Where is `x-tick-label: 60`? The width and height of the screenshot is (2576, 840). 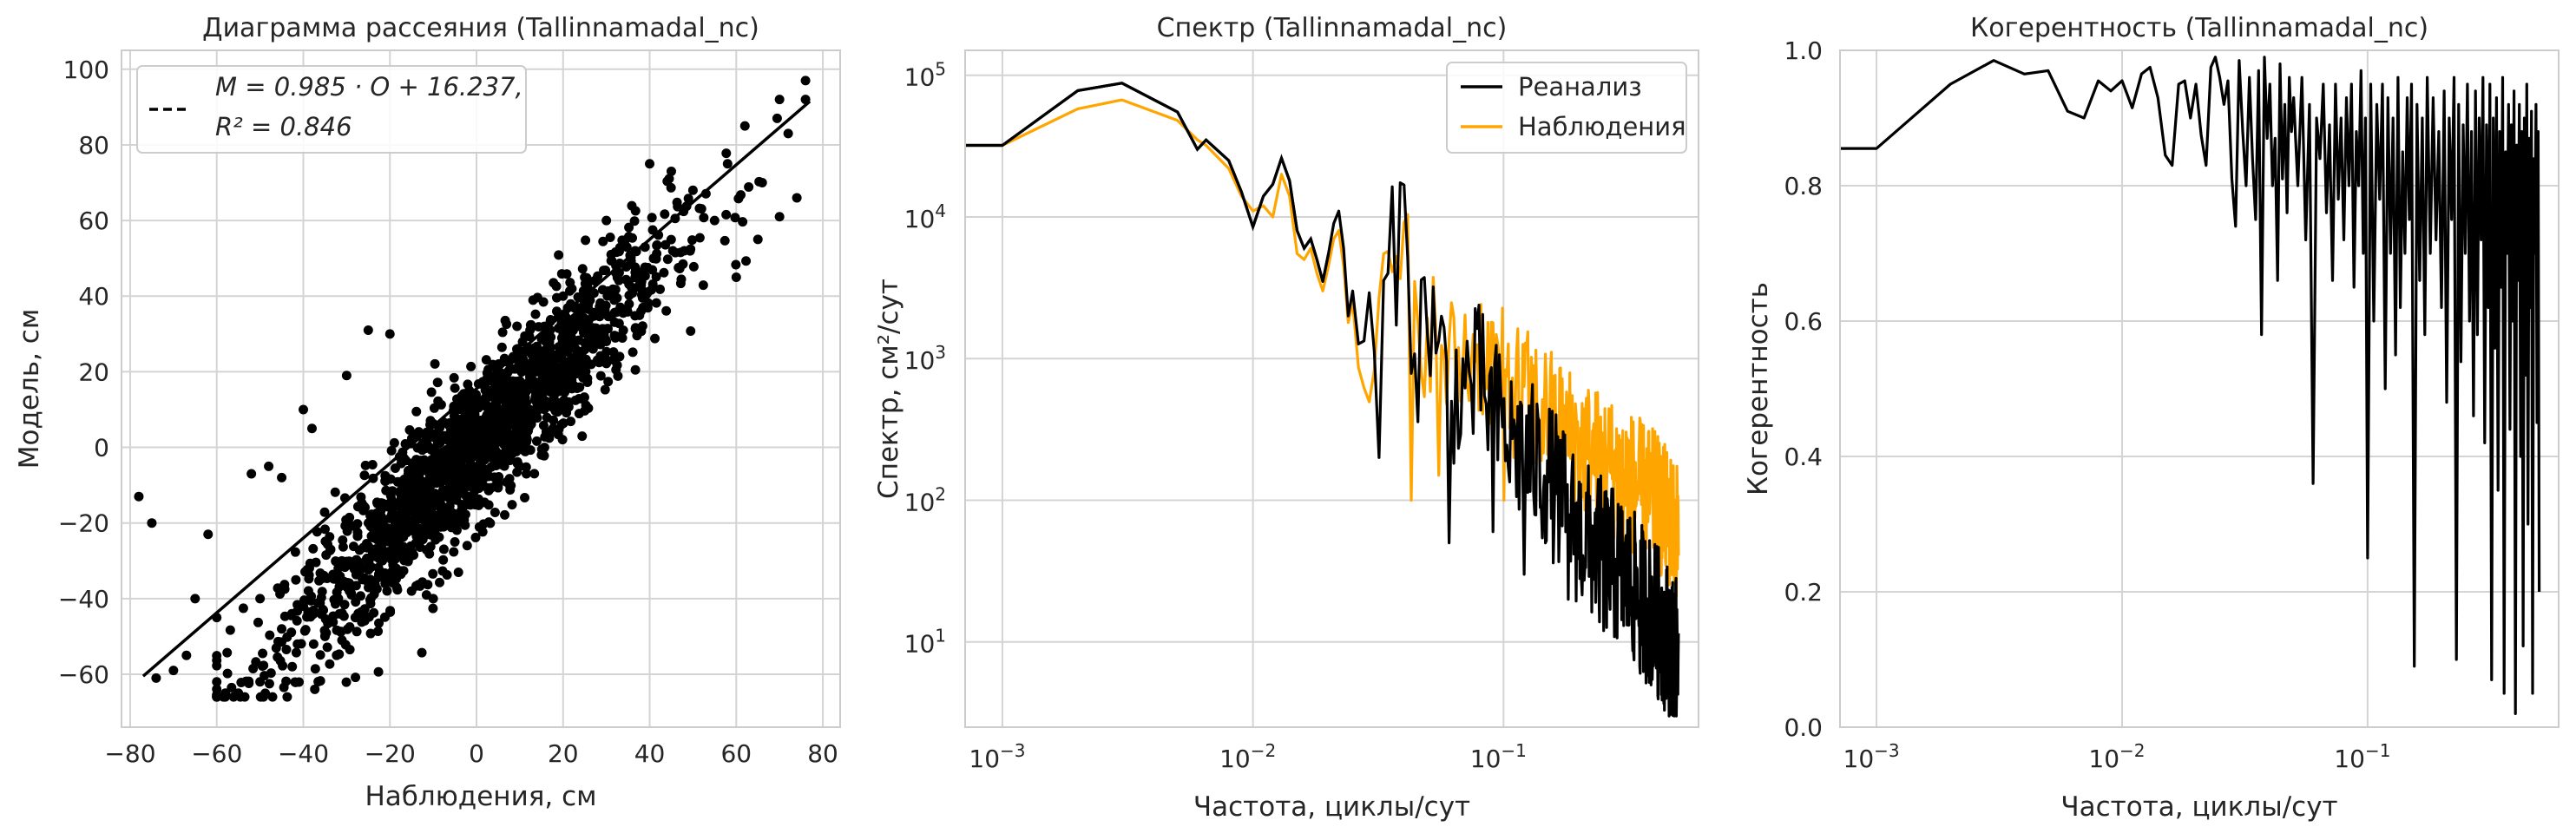
x-tick-label: 60 is located at coordinates (736, 753).